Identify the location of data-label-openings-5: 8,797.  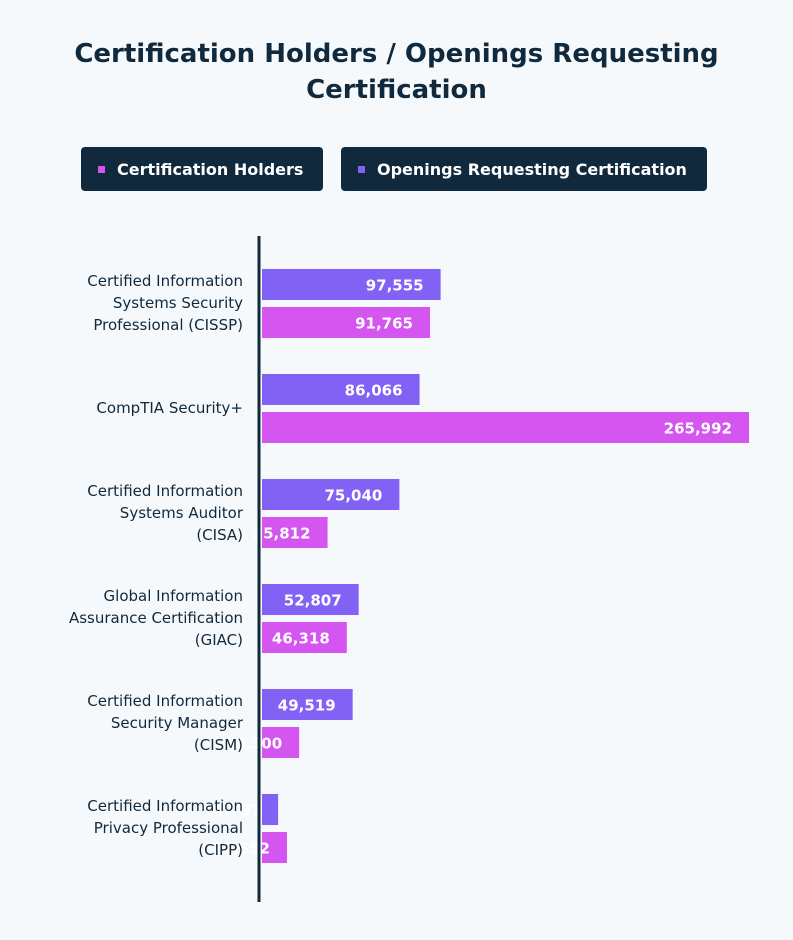
(237, 811).